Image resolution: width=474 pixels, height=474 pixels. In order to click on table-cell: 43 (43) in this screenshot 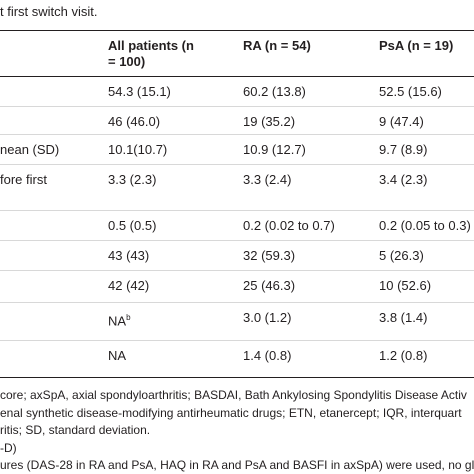, I will do `click(129, 255)`.